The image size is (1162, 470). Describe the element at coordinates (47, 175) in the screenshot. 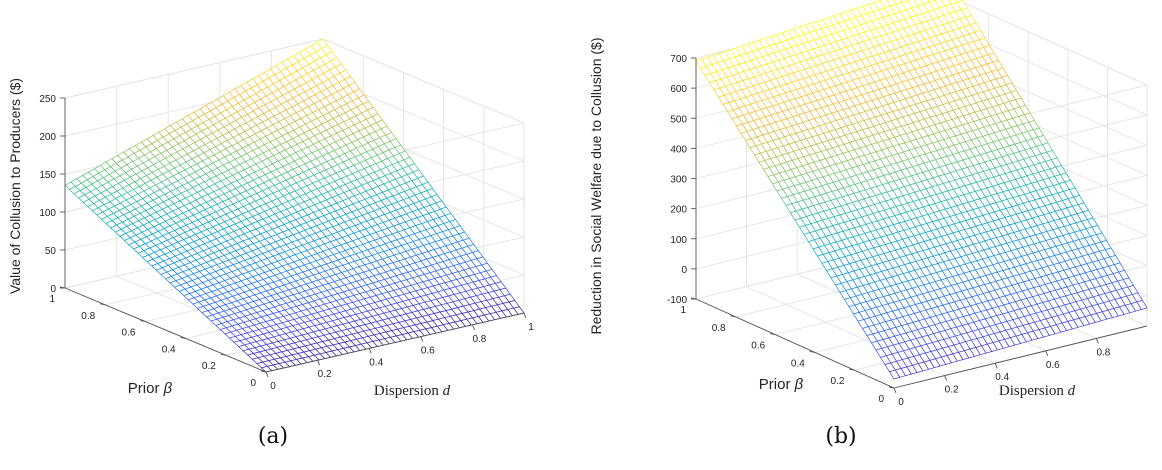

I see `z-tick-label: 150` at that location.